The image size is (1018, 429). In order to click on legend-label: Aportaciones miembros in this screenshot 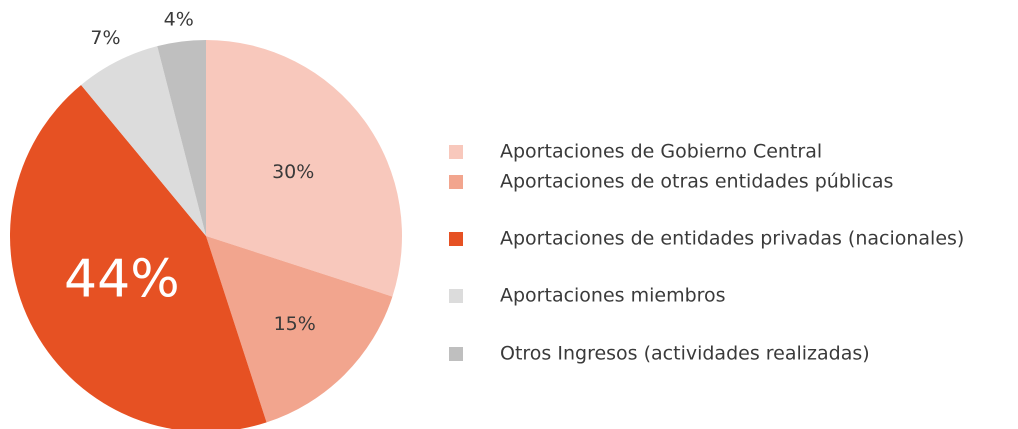, I will do `click(613, 296)`.